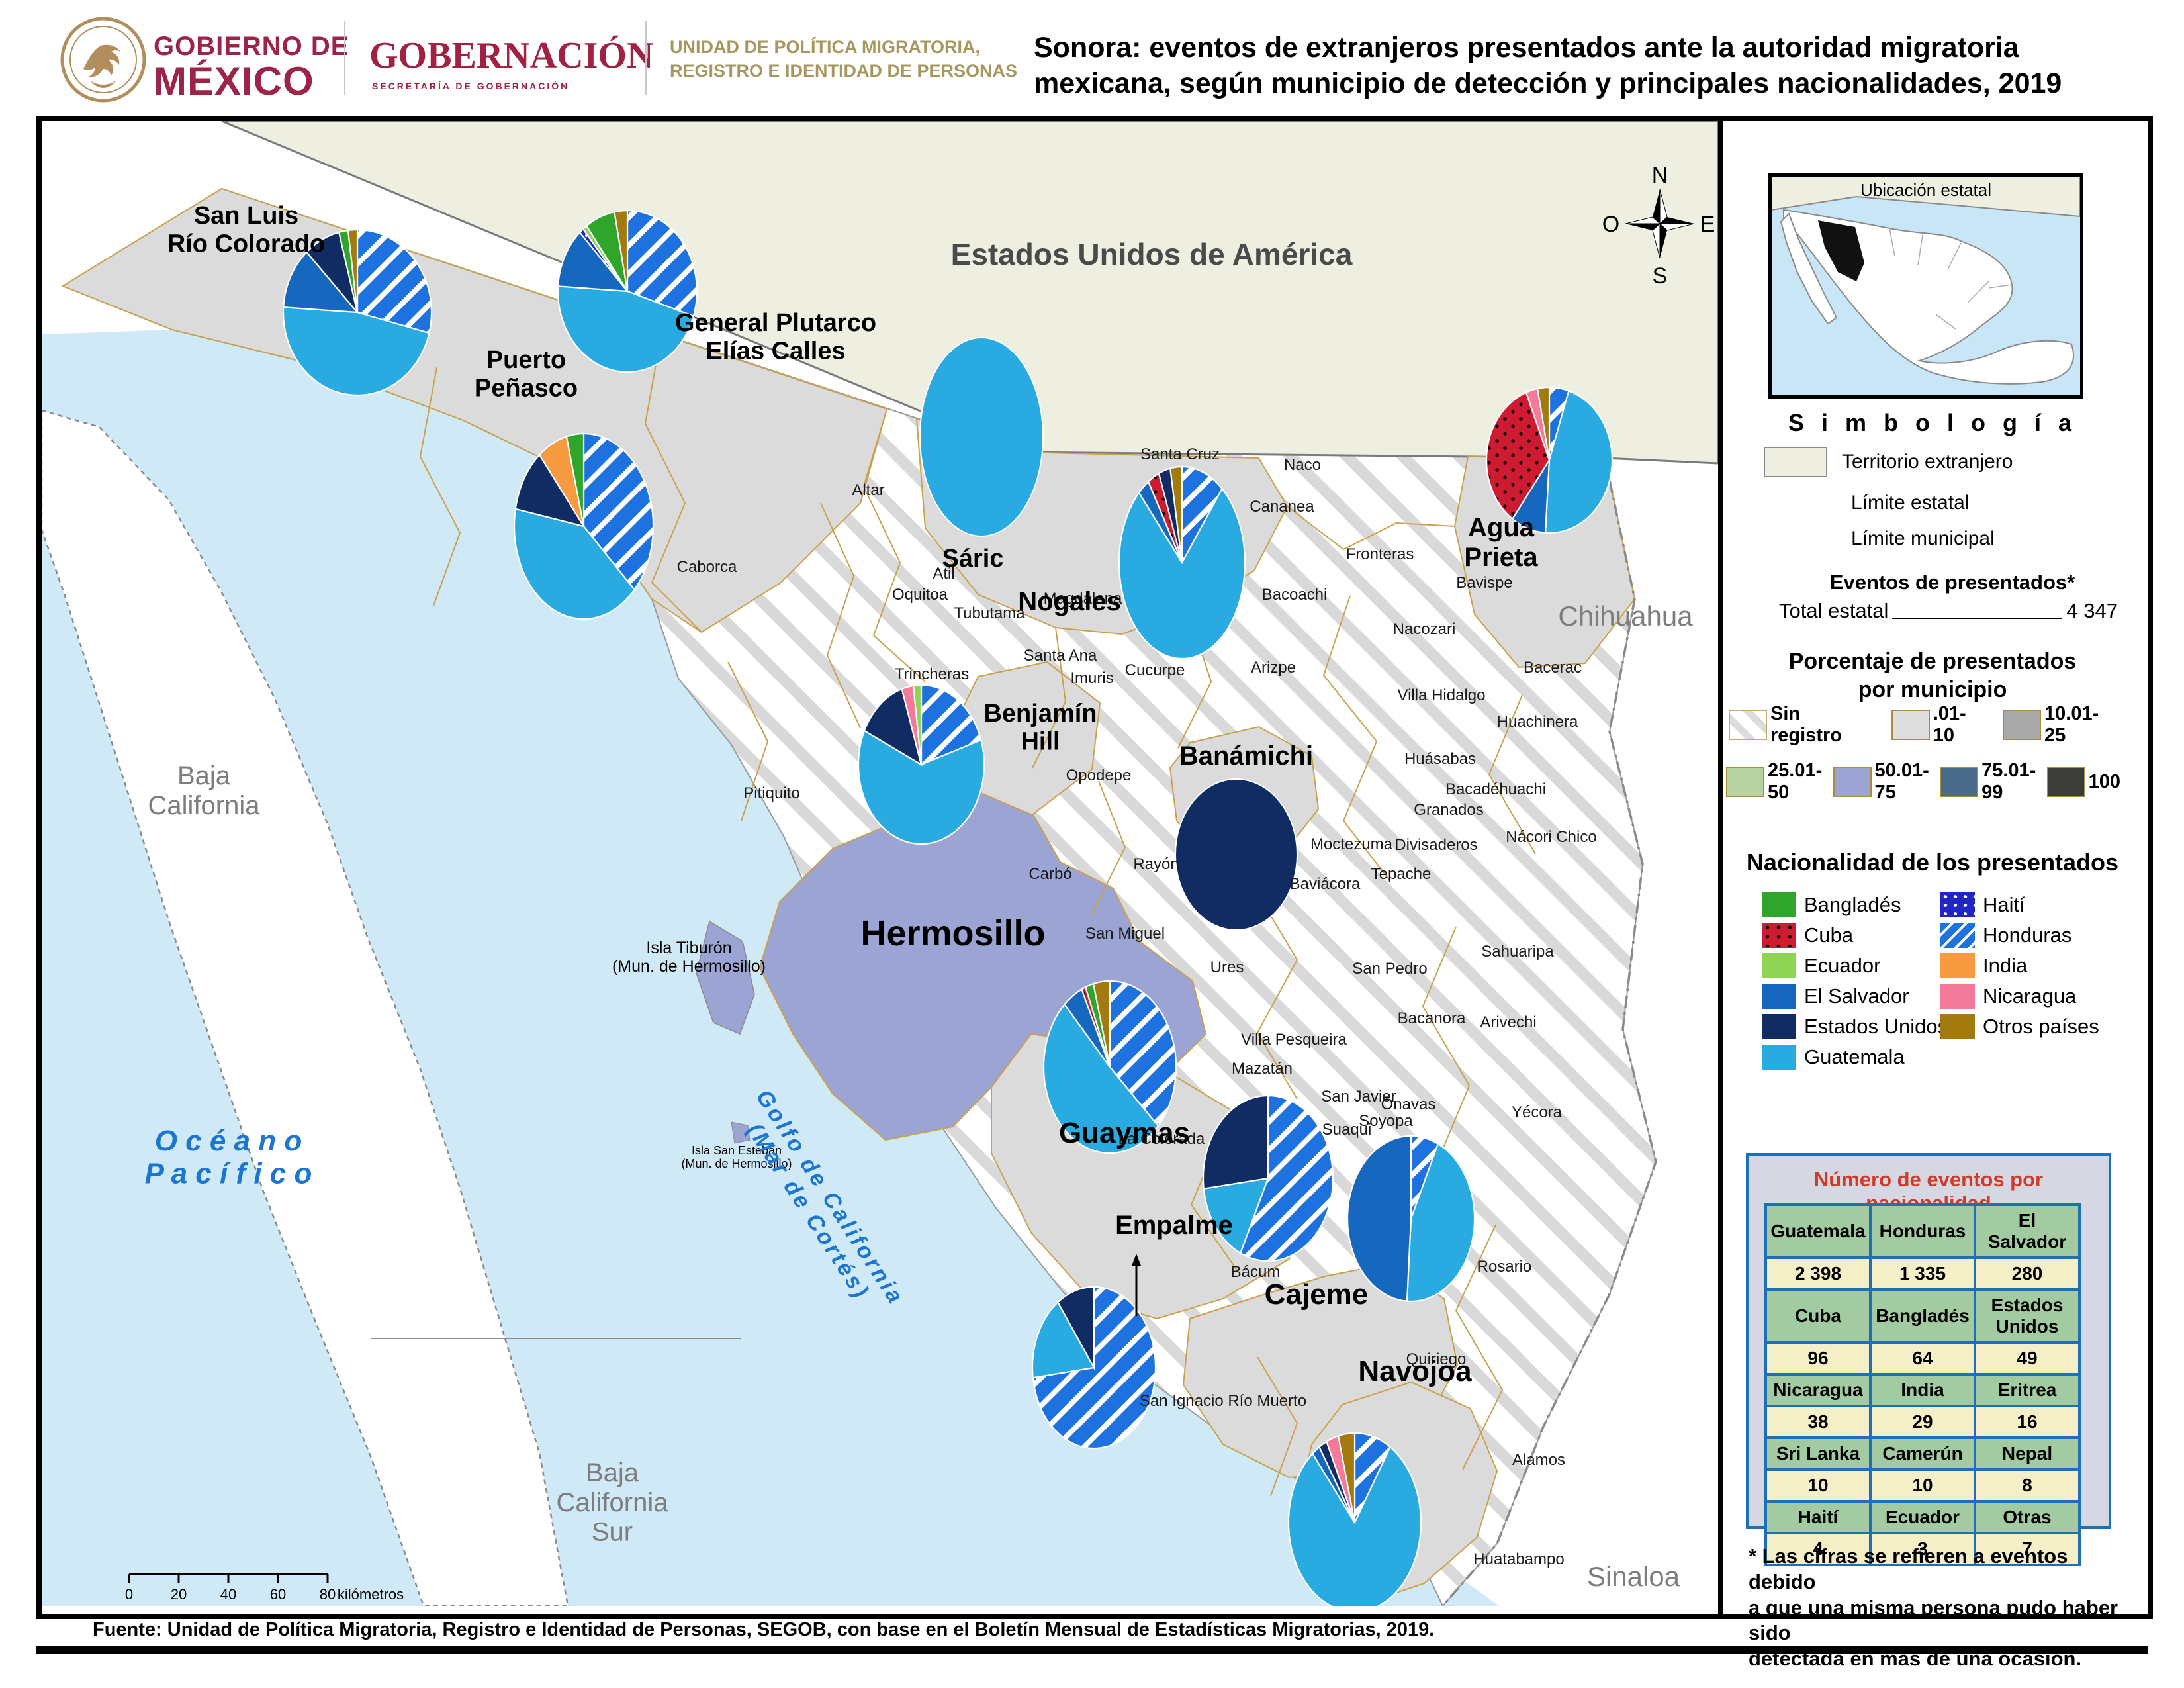 This screenshot has height=1688, width=2184. I want to click on slice-ecuador, so click(917, 724).